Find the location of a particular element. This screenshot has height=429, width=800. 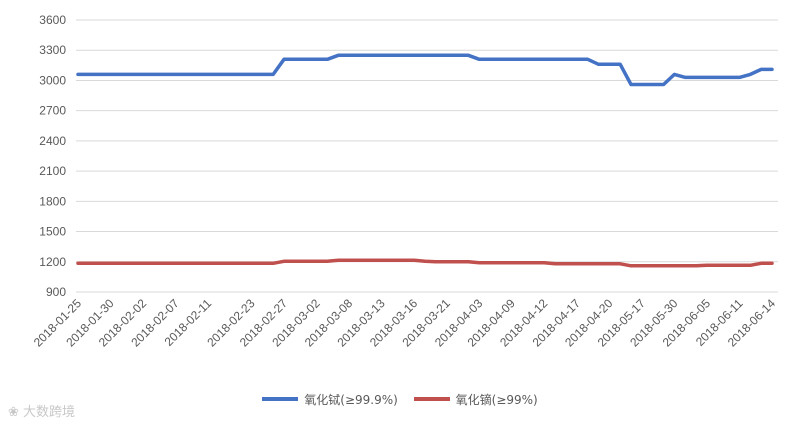

watermark-text: 大数跨境 is located at coordinates (49, 412).